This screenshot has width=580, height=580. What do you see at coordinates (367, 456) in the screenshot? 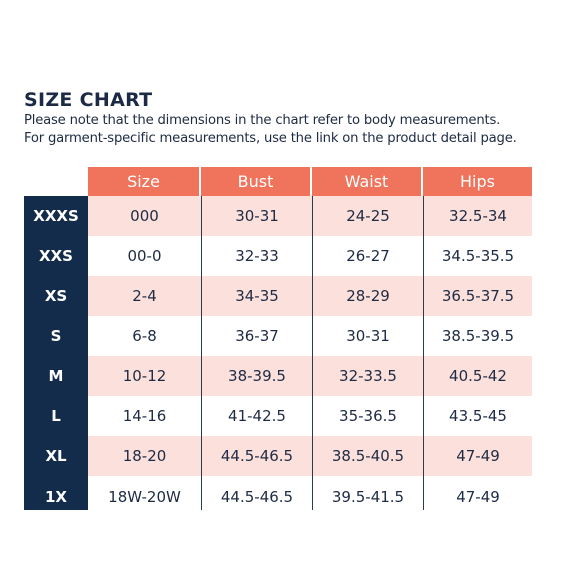
I see `waist-cell: 38.5-40.5` at bounding box center [367, 456].